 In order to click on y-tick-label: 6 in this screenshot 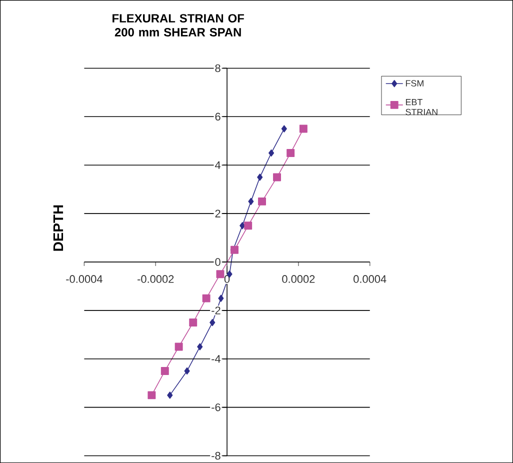, I will do `click(217, 116)`.